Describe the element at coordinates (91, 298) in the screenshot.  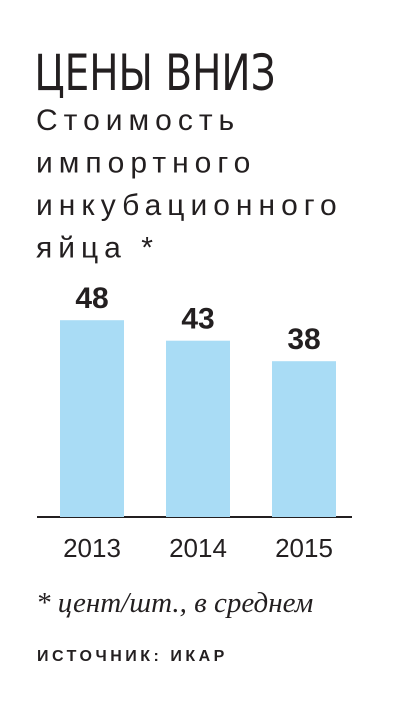
I see `value-label: 48` at that location.